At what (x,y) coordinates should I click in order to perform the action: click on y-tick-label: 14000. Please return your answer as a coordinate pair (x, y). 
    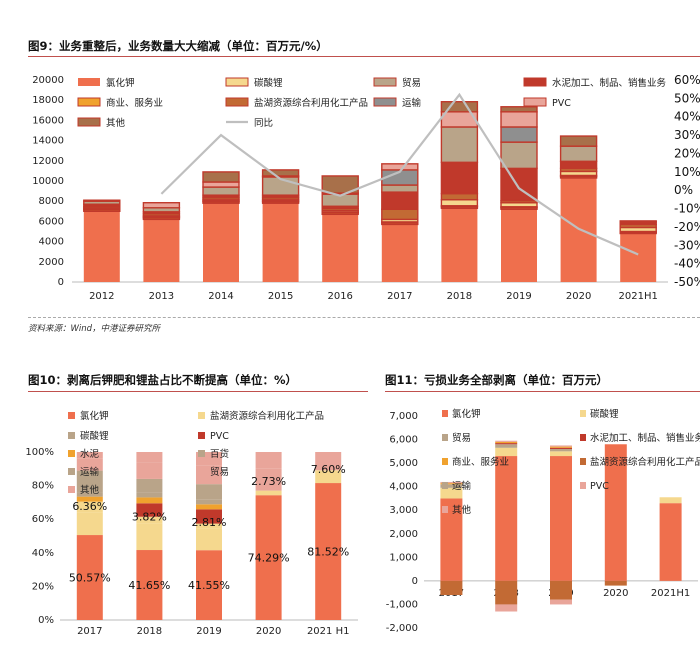
    Looking at the image, I should click on (48, 141).